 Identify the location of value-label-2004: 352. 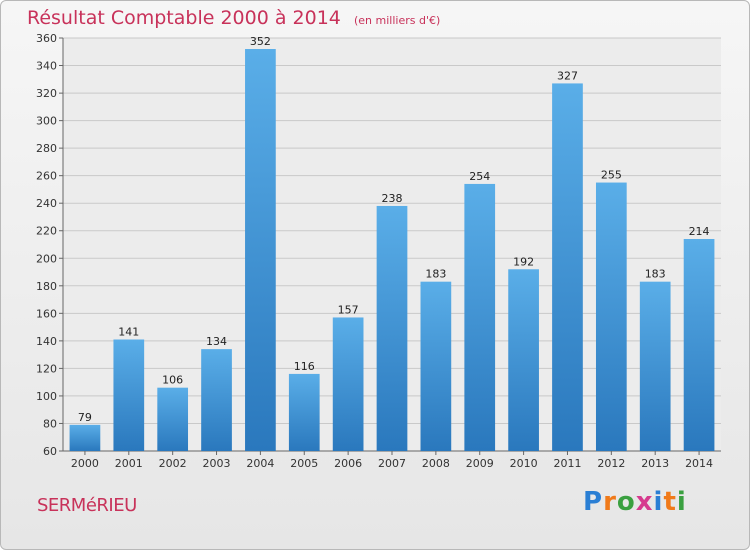
(260, 41).